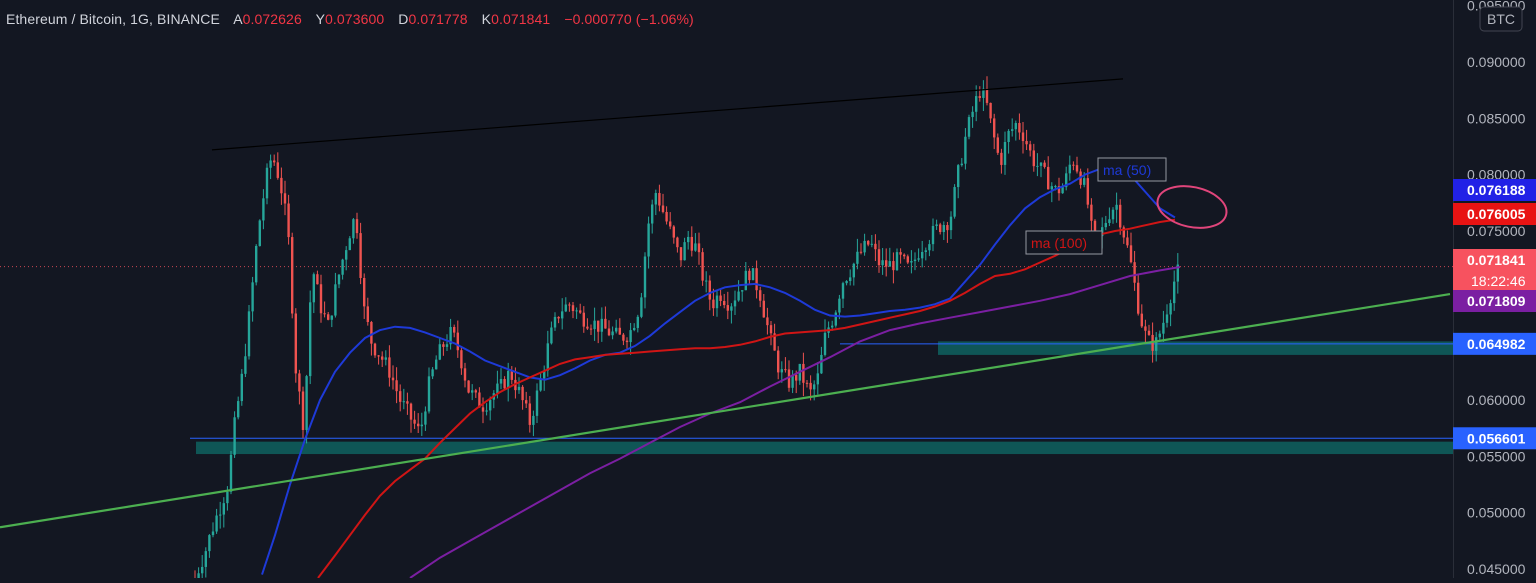 Image resolution: width=1536 pixels, height=583 pixels. I want to click on low-label: D, so click(403, 19).